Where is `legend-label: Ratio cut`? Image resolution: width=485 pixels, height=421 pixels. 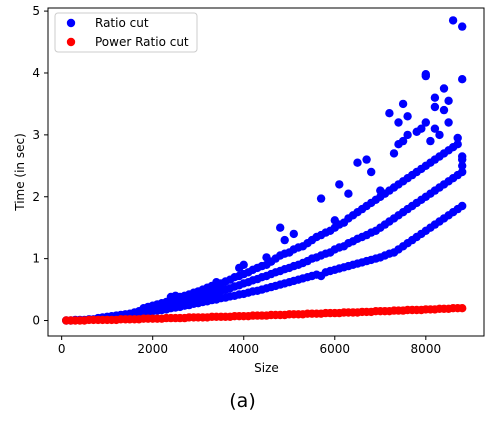
legend-label: Ratio cut is located at coordinates (122, 23).